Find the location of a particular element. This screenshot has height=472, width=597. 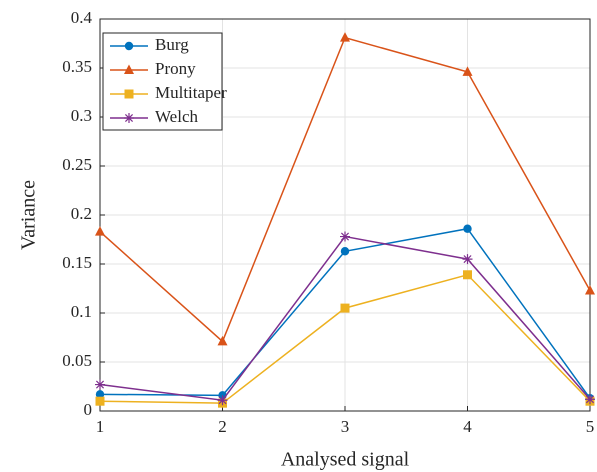

x-tick-label: 2 is located at coordinates (222, 426).